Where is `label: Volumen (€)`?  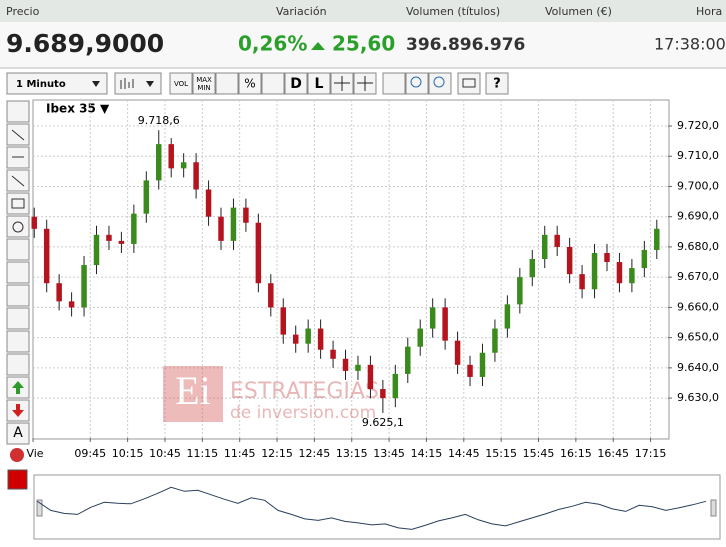 label: Volumen (€) is located at coordinates (578, 11).